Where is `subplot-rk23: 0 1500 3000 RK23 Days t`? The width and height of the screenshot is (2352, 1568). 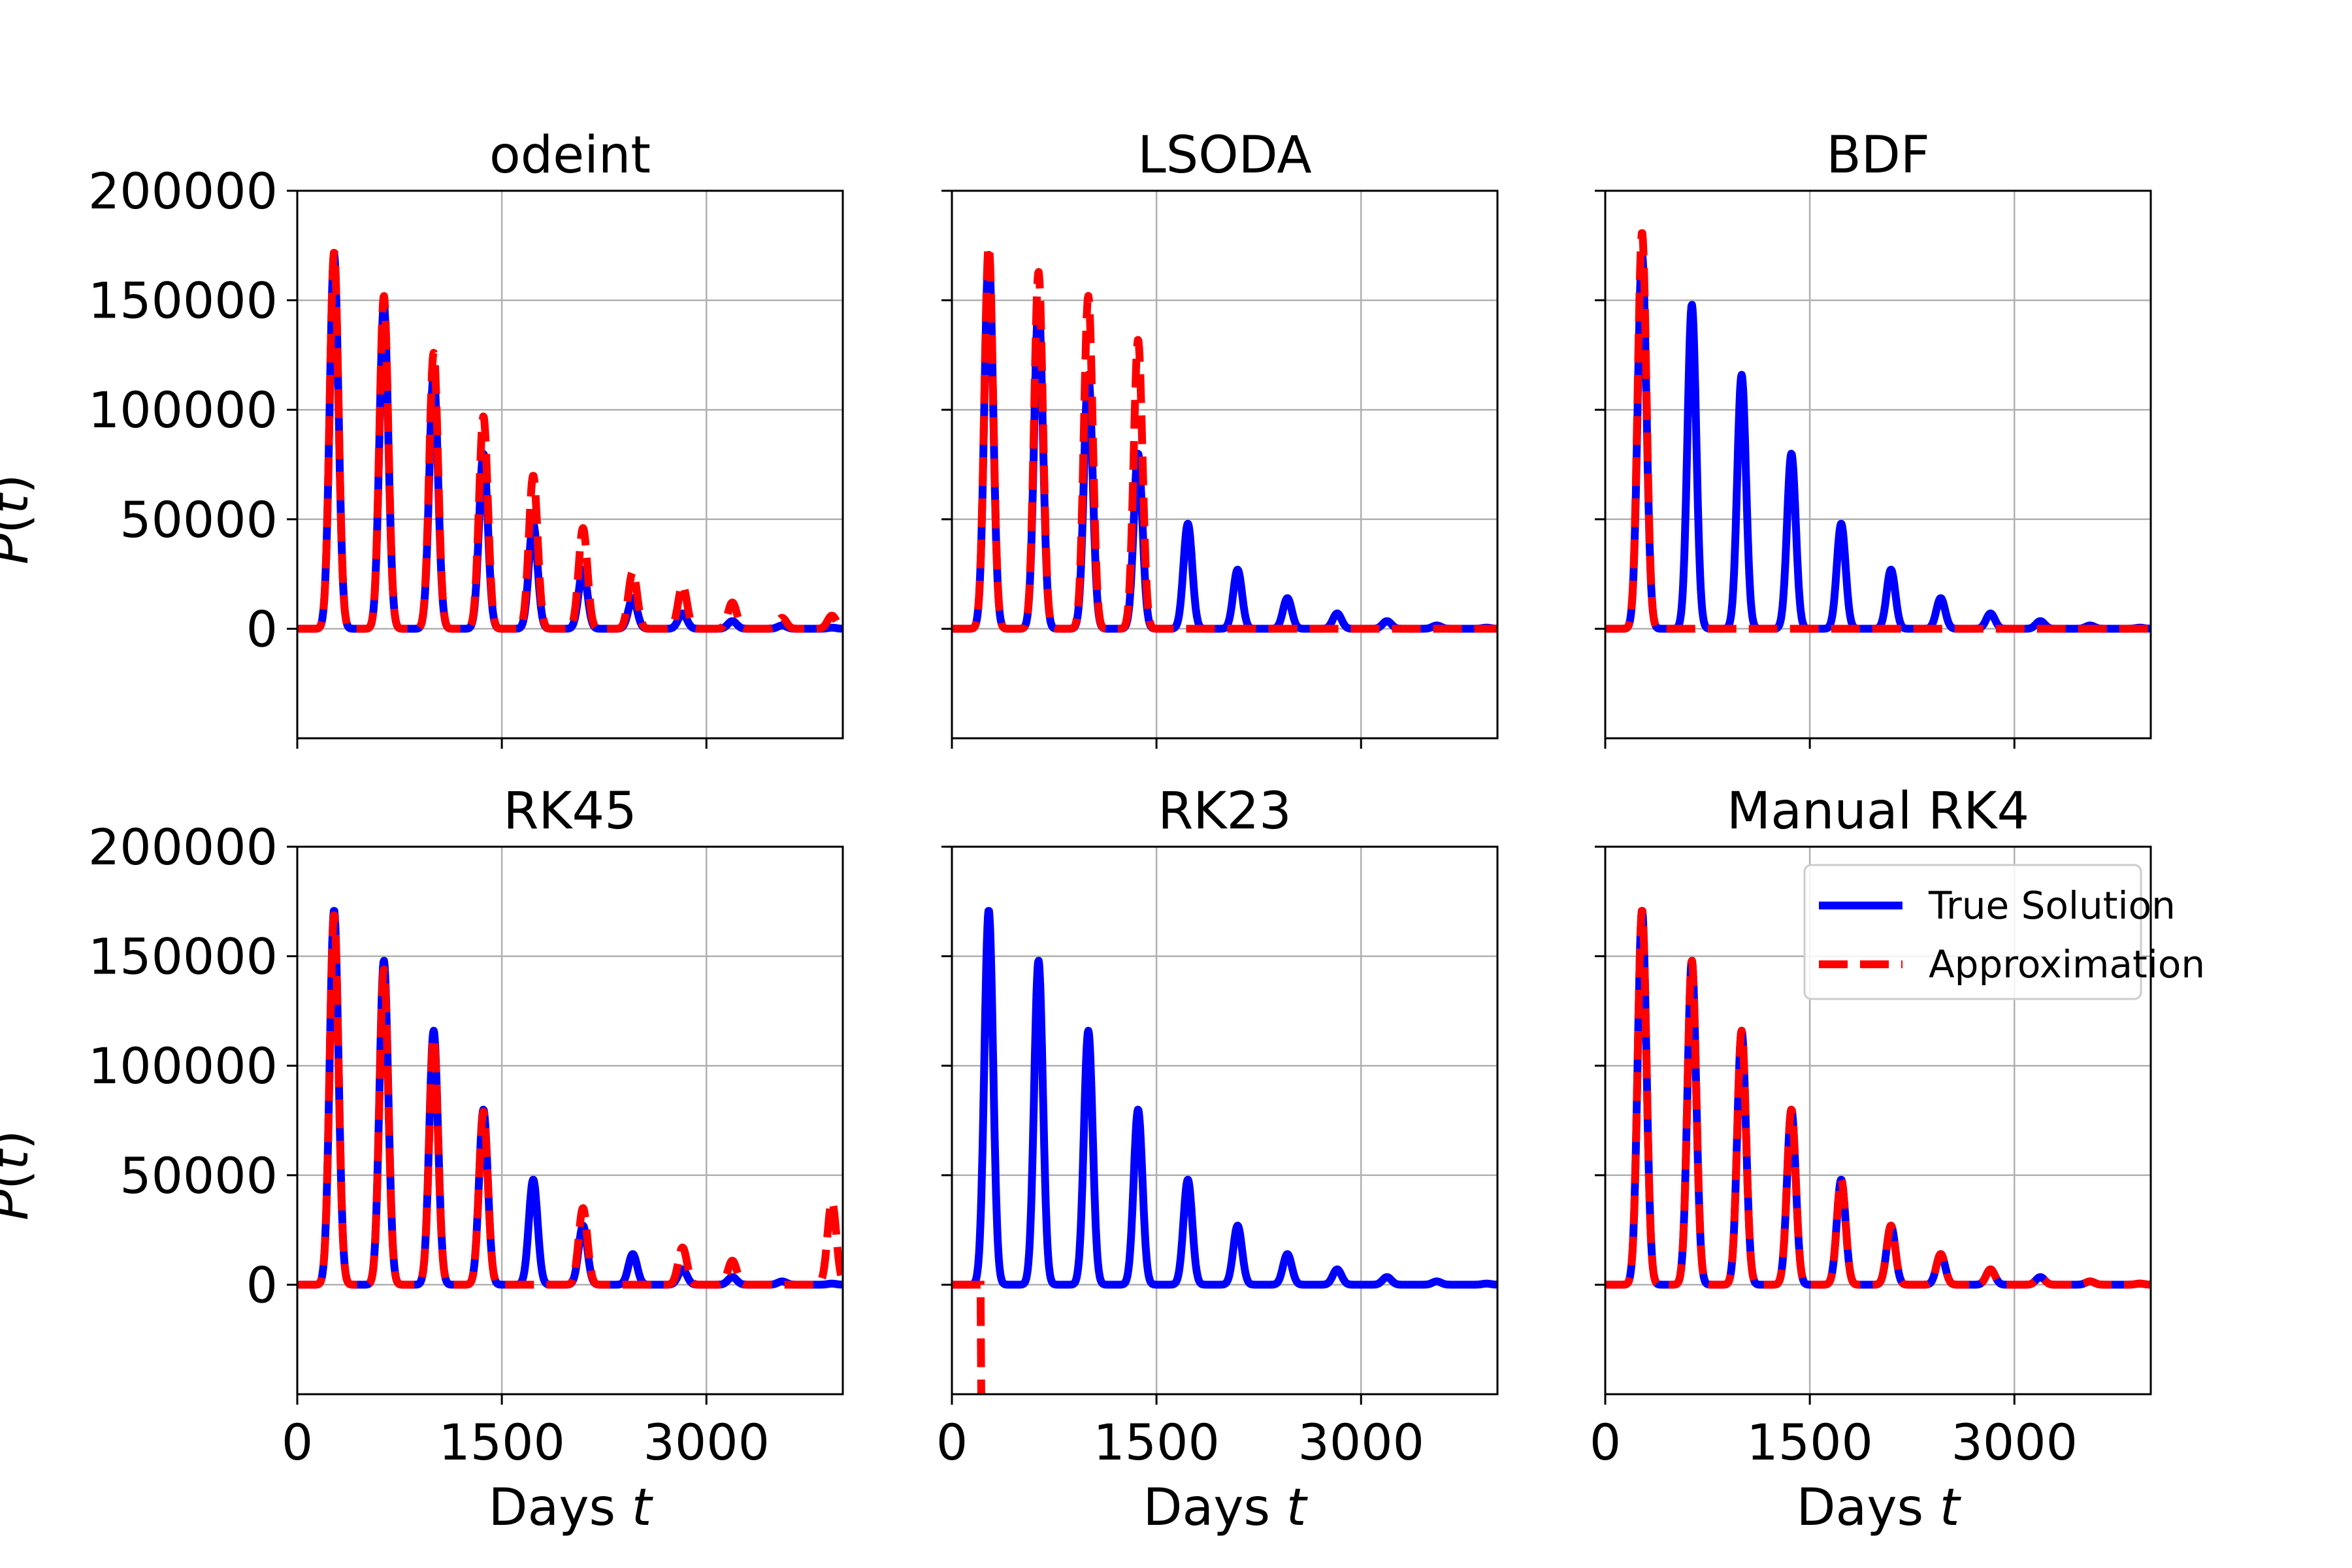
subplot-rk23: 0 1500 3000 RK23 Days t is located at coordinates (1217, 1159).